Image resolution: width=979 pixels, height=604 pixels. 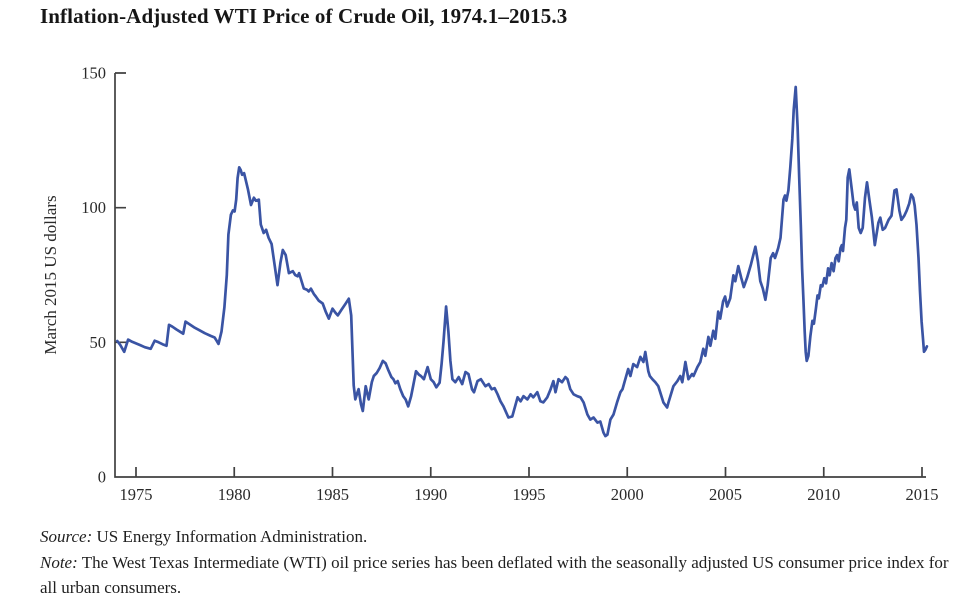 I want to click on note-label: Note:, so click(x=59, y=562).